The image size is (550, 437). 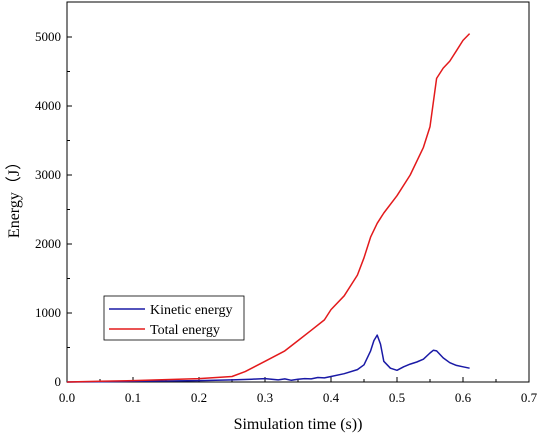 I want to click on x-tick-label: 0.4, so click(x=331, y=397).